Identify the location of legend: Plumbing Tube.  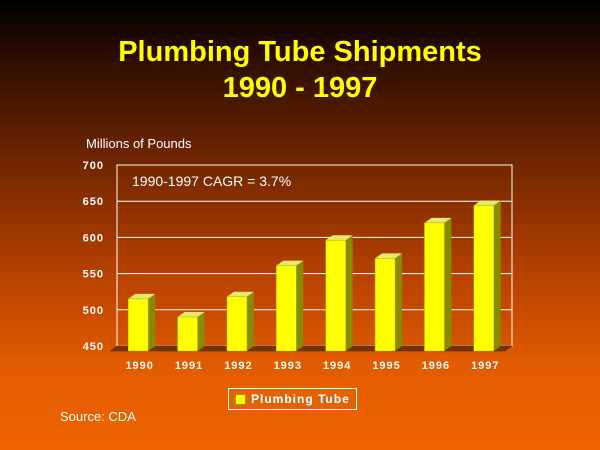
(292, 399).